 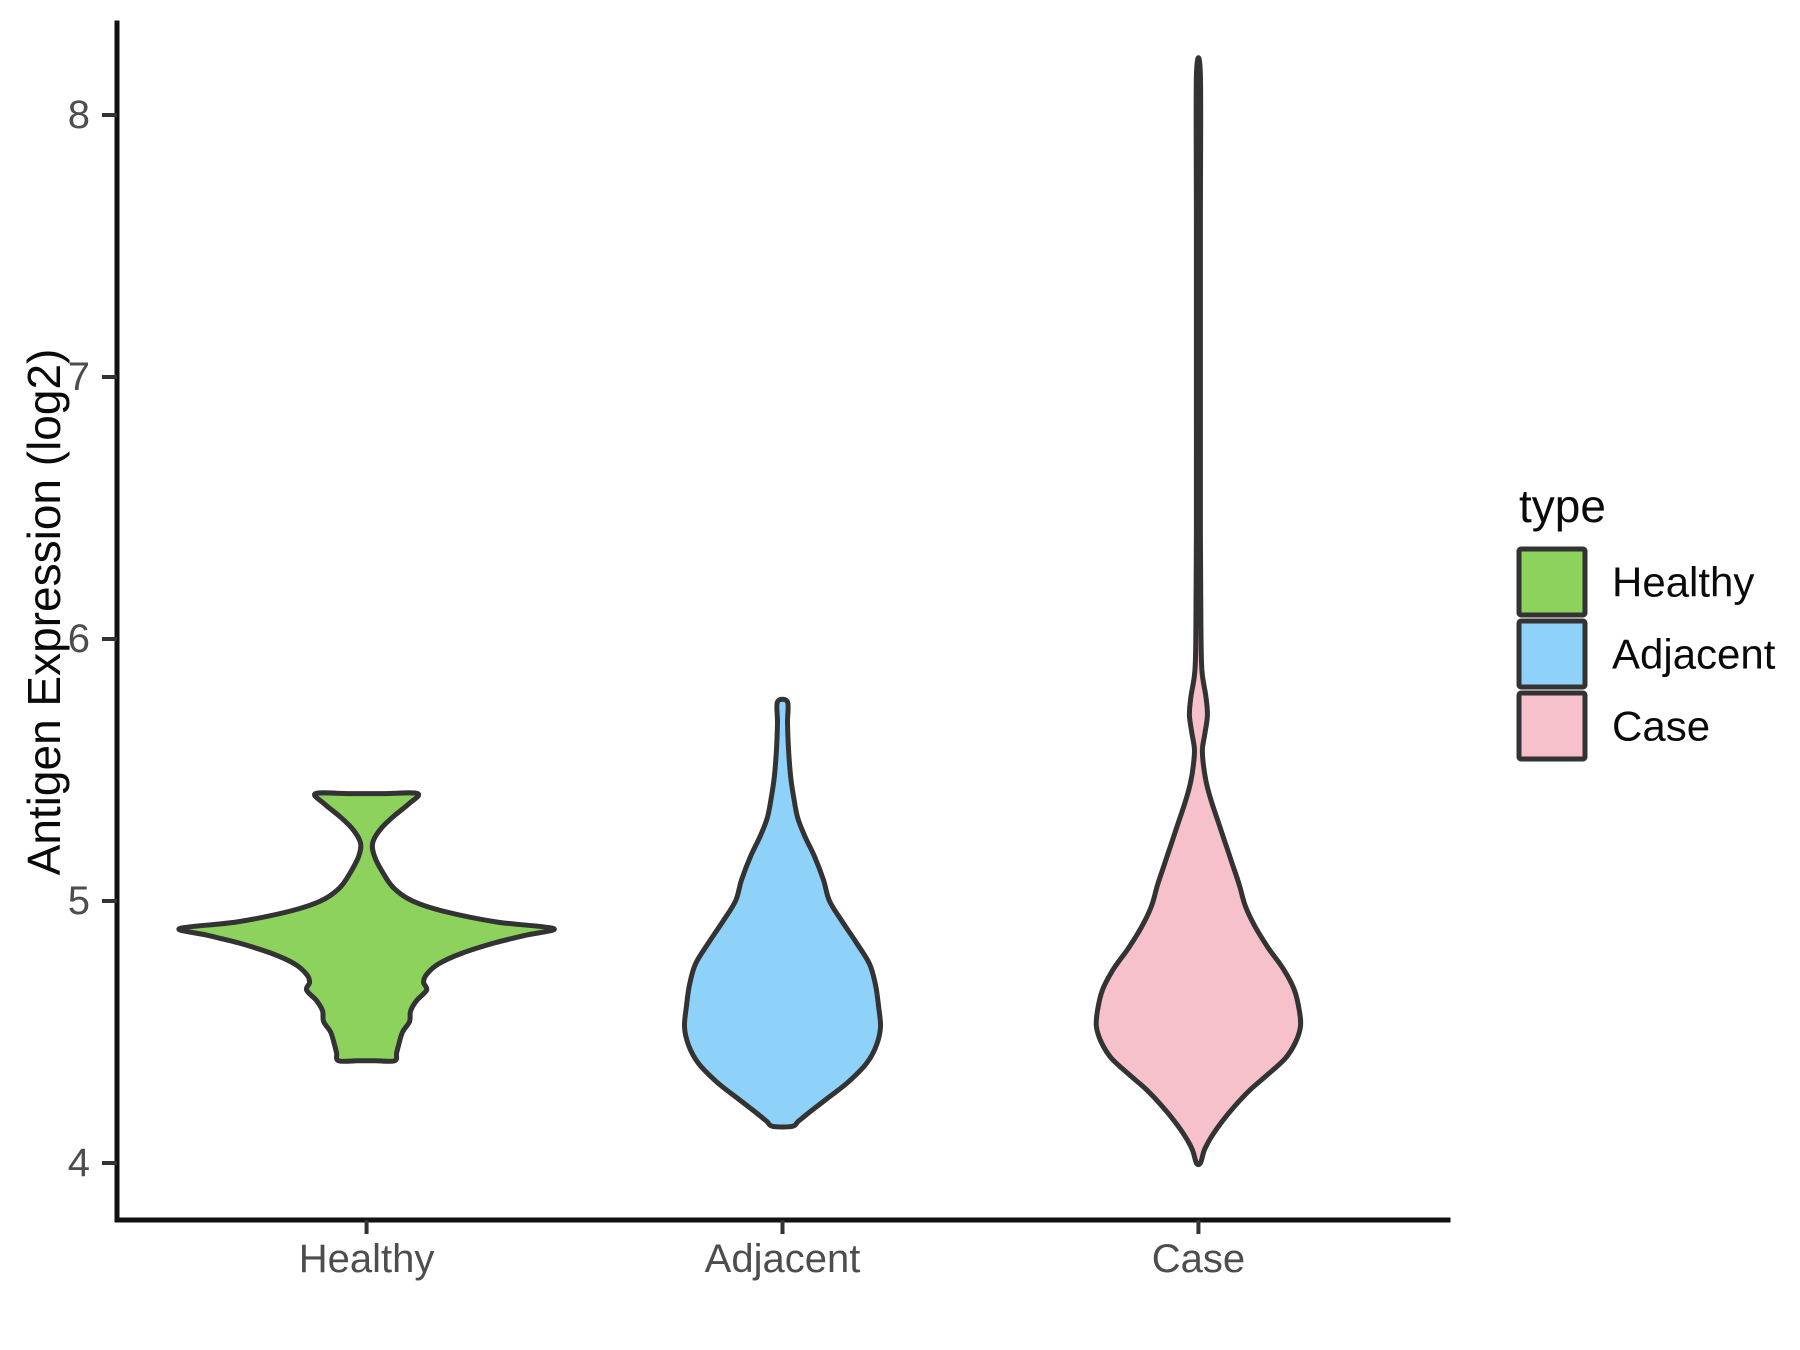 I want to click on x-tick-label-adjacent: Adjacent, so click(x=783, y=1259).